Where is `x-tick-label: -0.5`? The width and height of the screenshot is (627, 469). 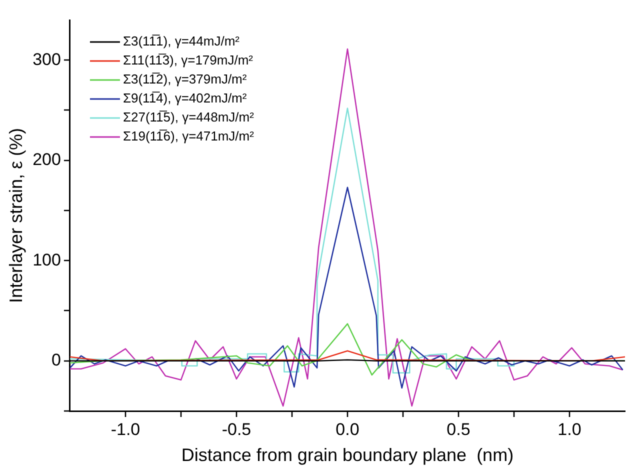 x-tick-label: -0.5 is located at coordinates (237, 429).